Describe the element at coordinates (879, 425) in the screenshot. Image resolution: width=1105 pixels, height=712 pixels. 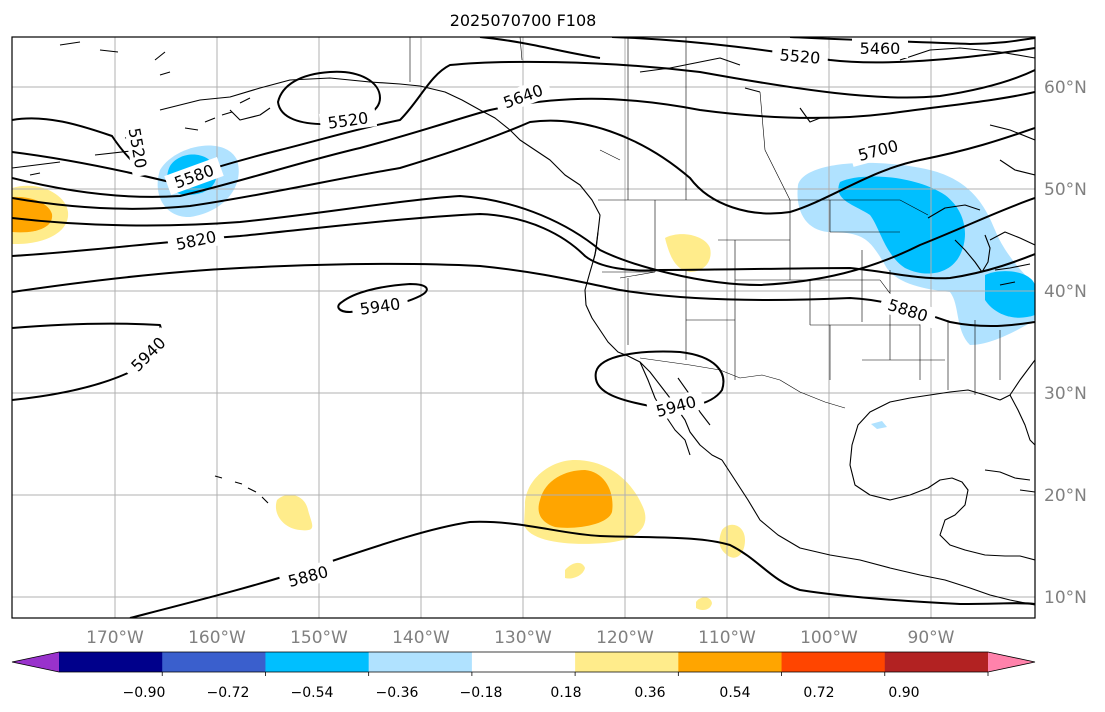
I see `negative-anomaly-gulf` at that location.